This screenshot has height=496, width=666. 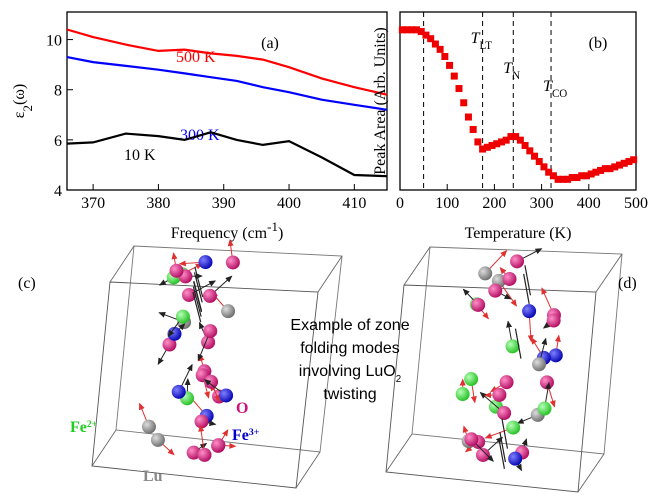 I want to click on caption-line: twisting, so click(x=349, y=394).